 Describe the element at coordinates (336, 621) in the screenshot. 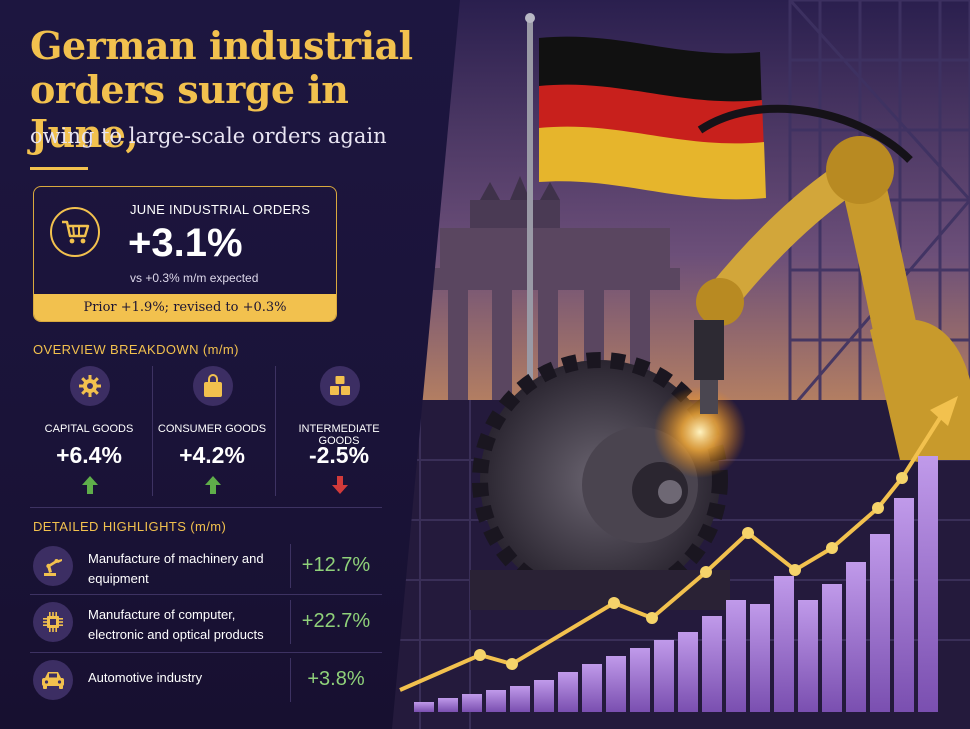

I see `highlight-value: +22.7%` at that location.